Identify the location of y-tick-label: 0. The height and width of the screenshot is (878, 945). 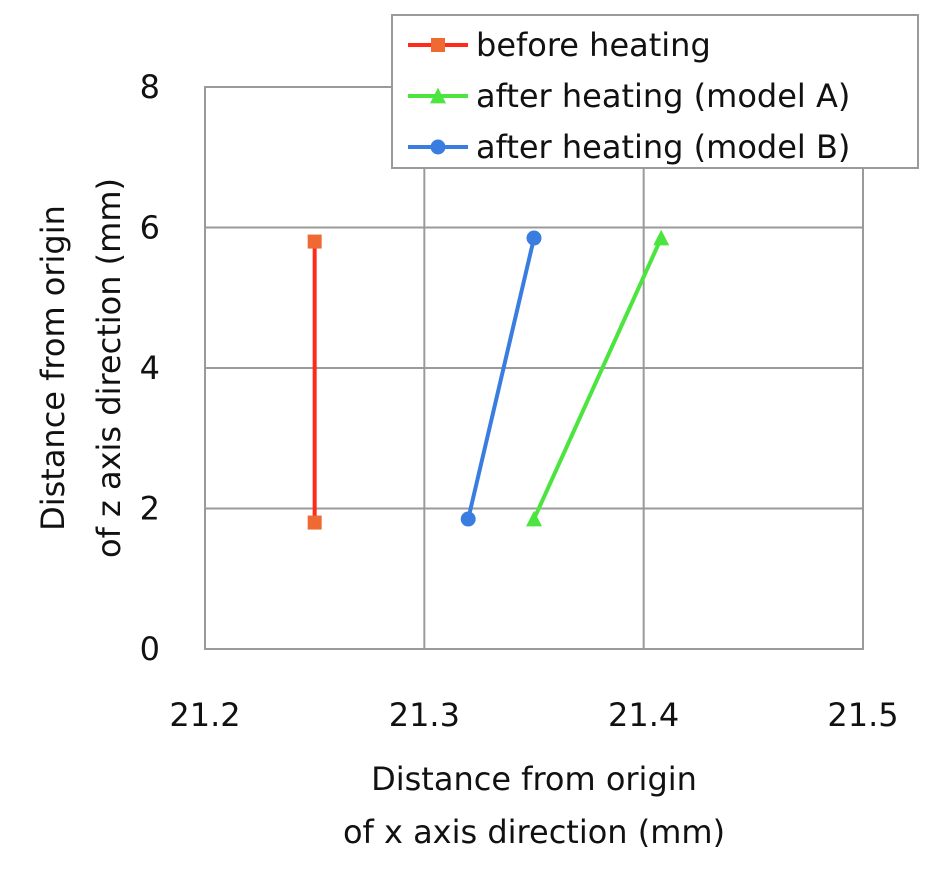
(150, 649).